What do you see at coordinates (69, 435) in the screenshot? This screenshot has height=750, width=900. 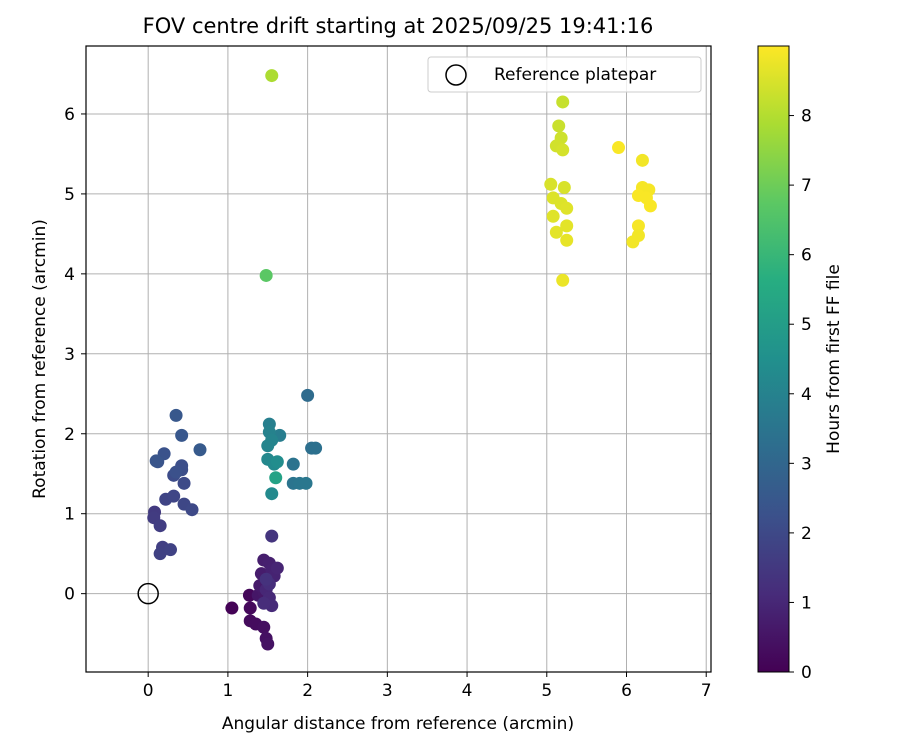 I see `y-tick-label: 2` at bounding box center [69, 435].